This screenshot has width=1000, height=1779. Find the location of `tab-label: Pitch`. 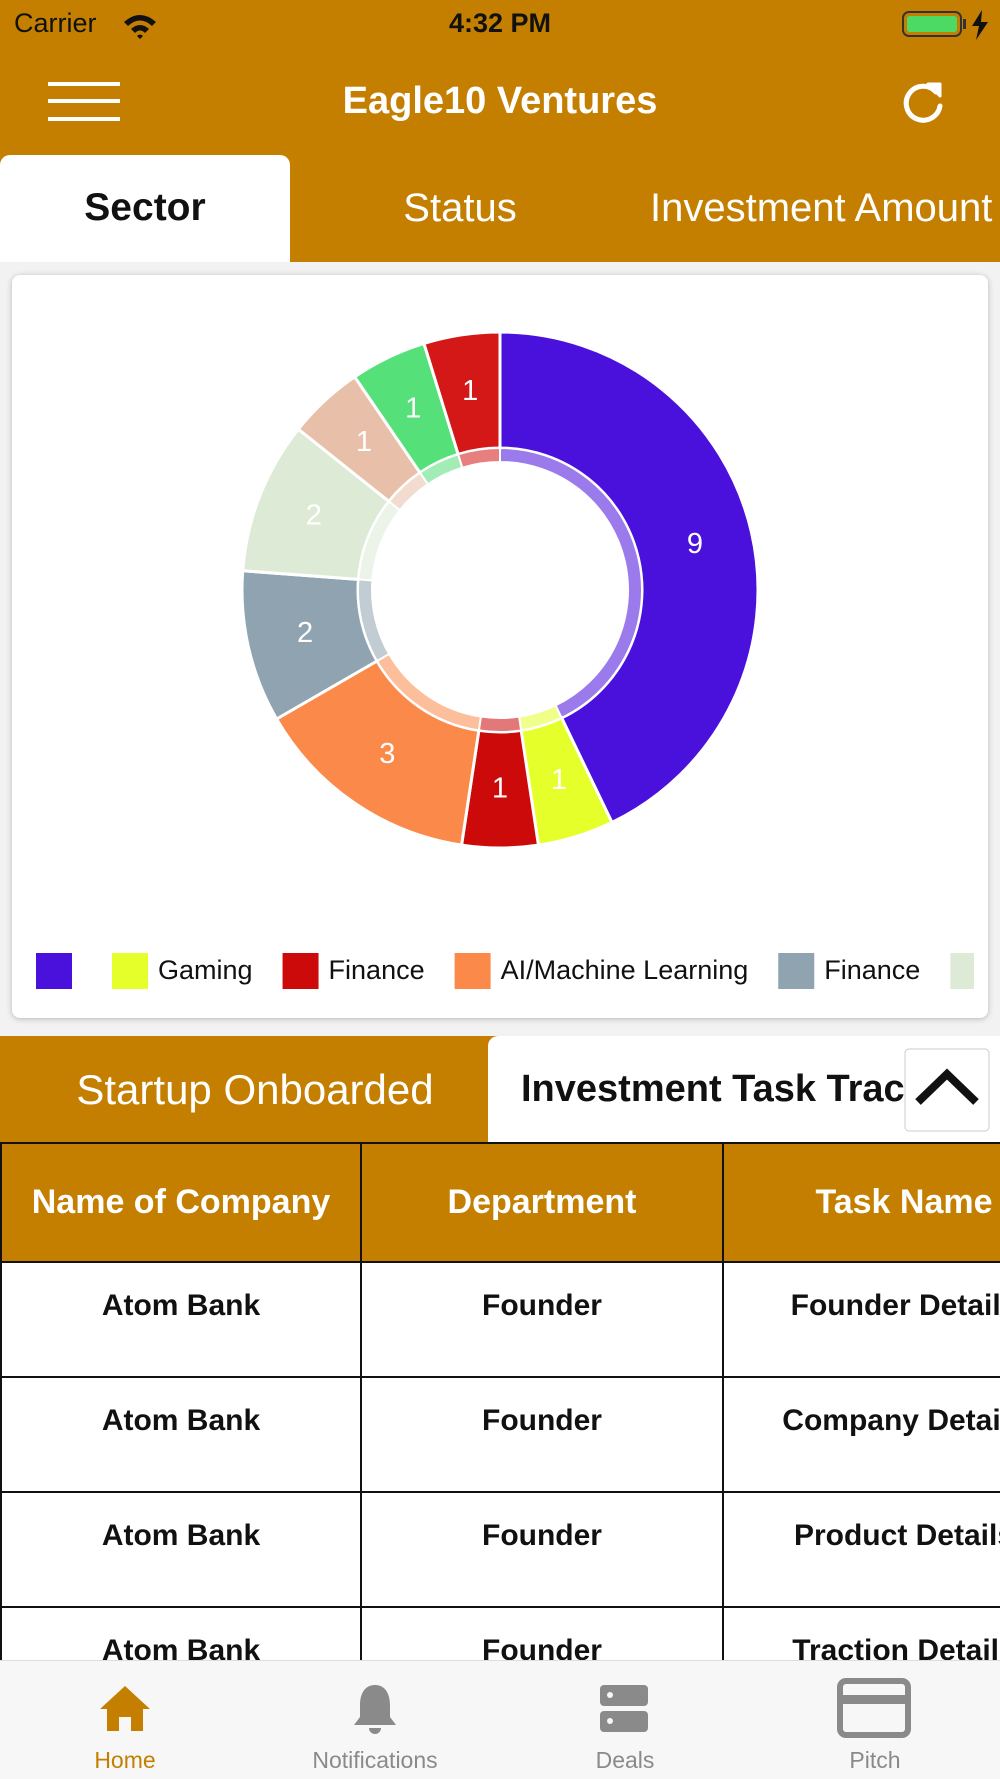

tab-label: Pitch is located at coordinates (875, 1760).